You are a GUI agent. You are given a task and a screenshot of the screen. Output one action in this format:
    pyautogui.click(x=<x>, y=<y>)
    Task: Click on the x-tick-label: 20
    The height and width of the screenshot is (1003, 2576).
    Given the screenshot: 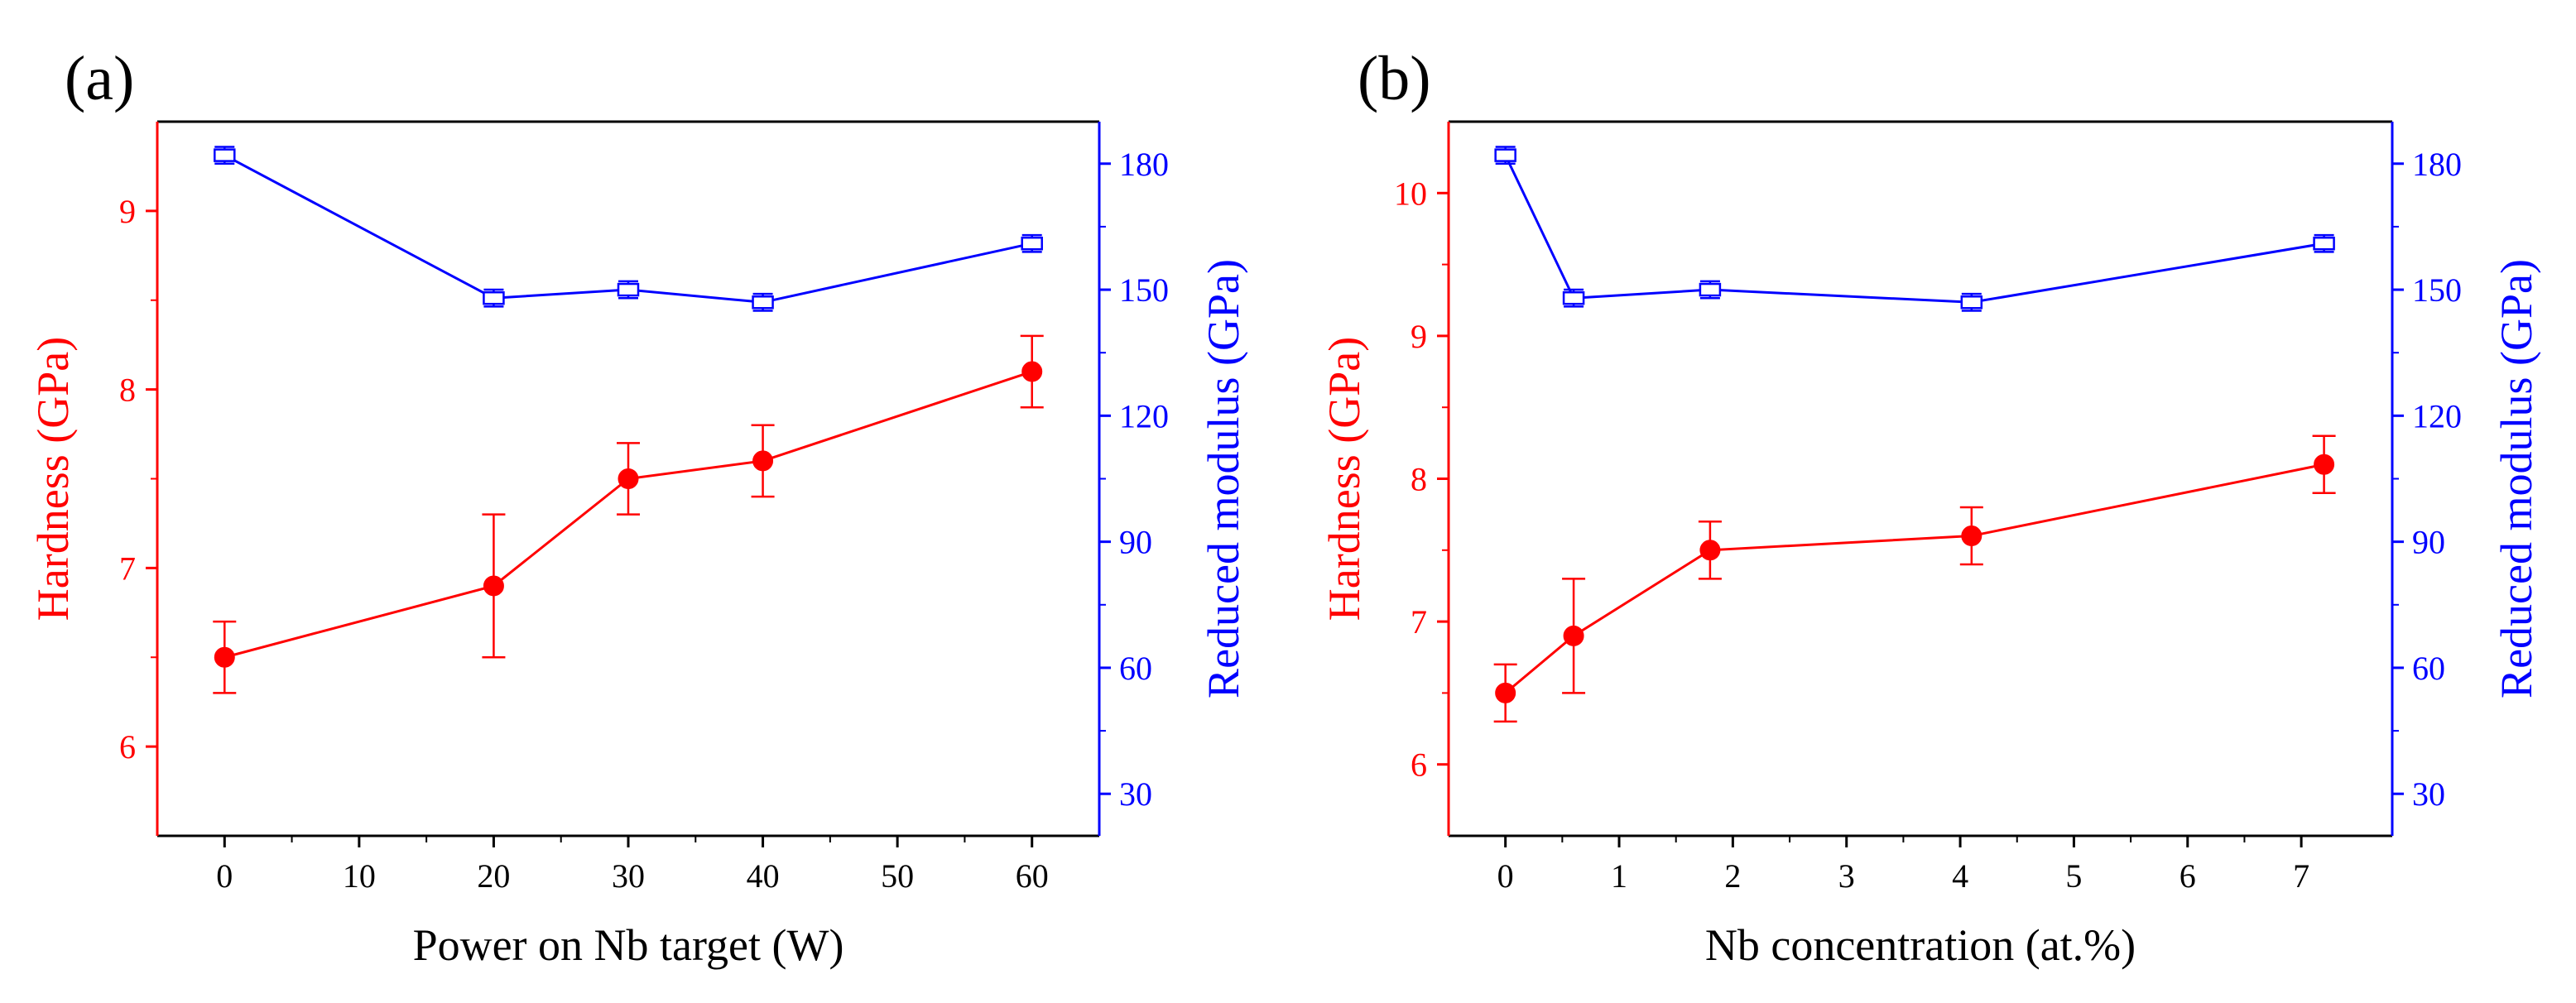 What is the action you would take?
    pyautogui.click(x=493, y=876)
    